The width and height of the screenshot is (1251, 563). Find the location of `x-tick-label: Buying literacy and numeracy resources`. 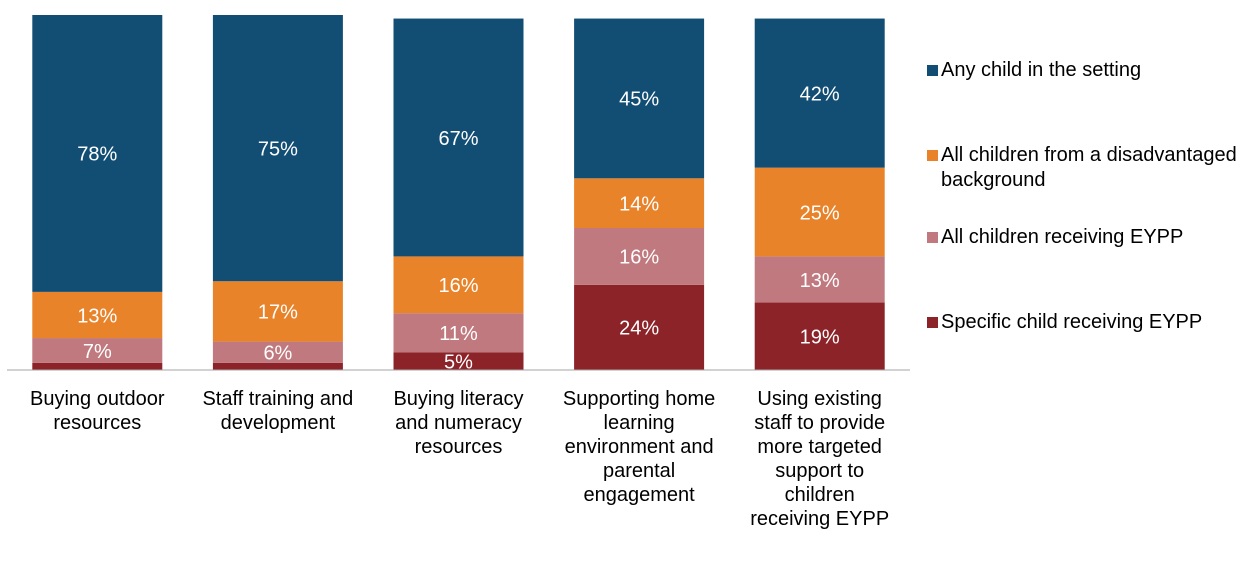

x-tick-label: Buying literacy and numeracy resources is located at coordinates (458, 423).